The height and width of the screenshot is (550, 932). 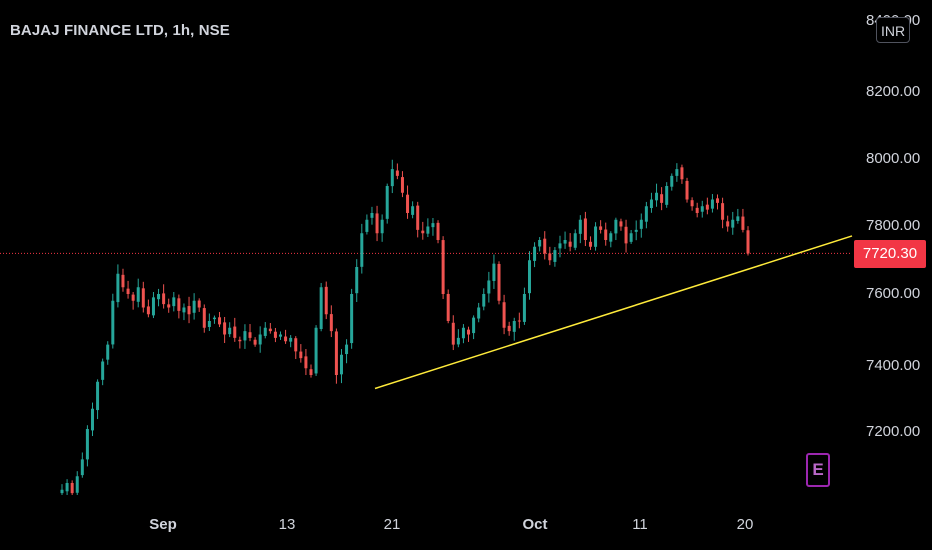 What do you see at coordinates (893, 158) in the screenshot?
I see `y-tick-label: 8000.00` at bounding box center [893, 158].